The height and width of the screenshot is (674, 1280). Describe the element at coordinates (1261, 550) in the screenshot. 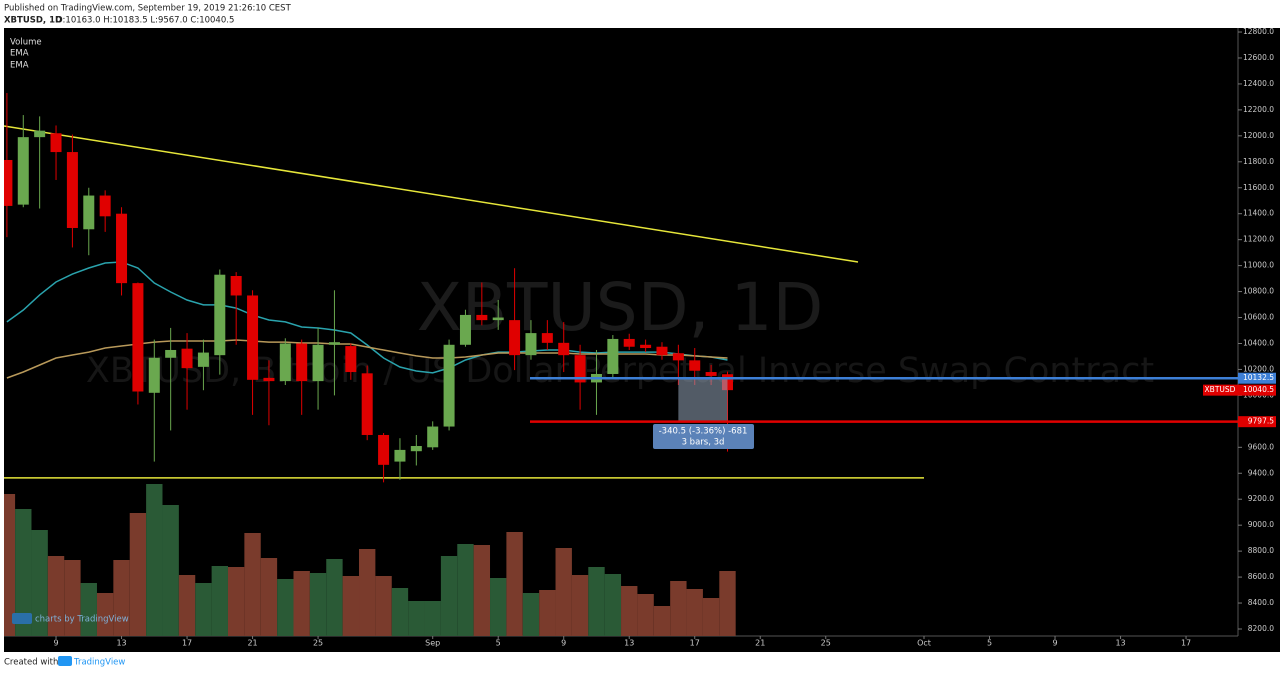

I see `y-tick-label: 8800.0` at that location.